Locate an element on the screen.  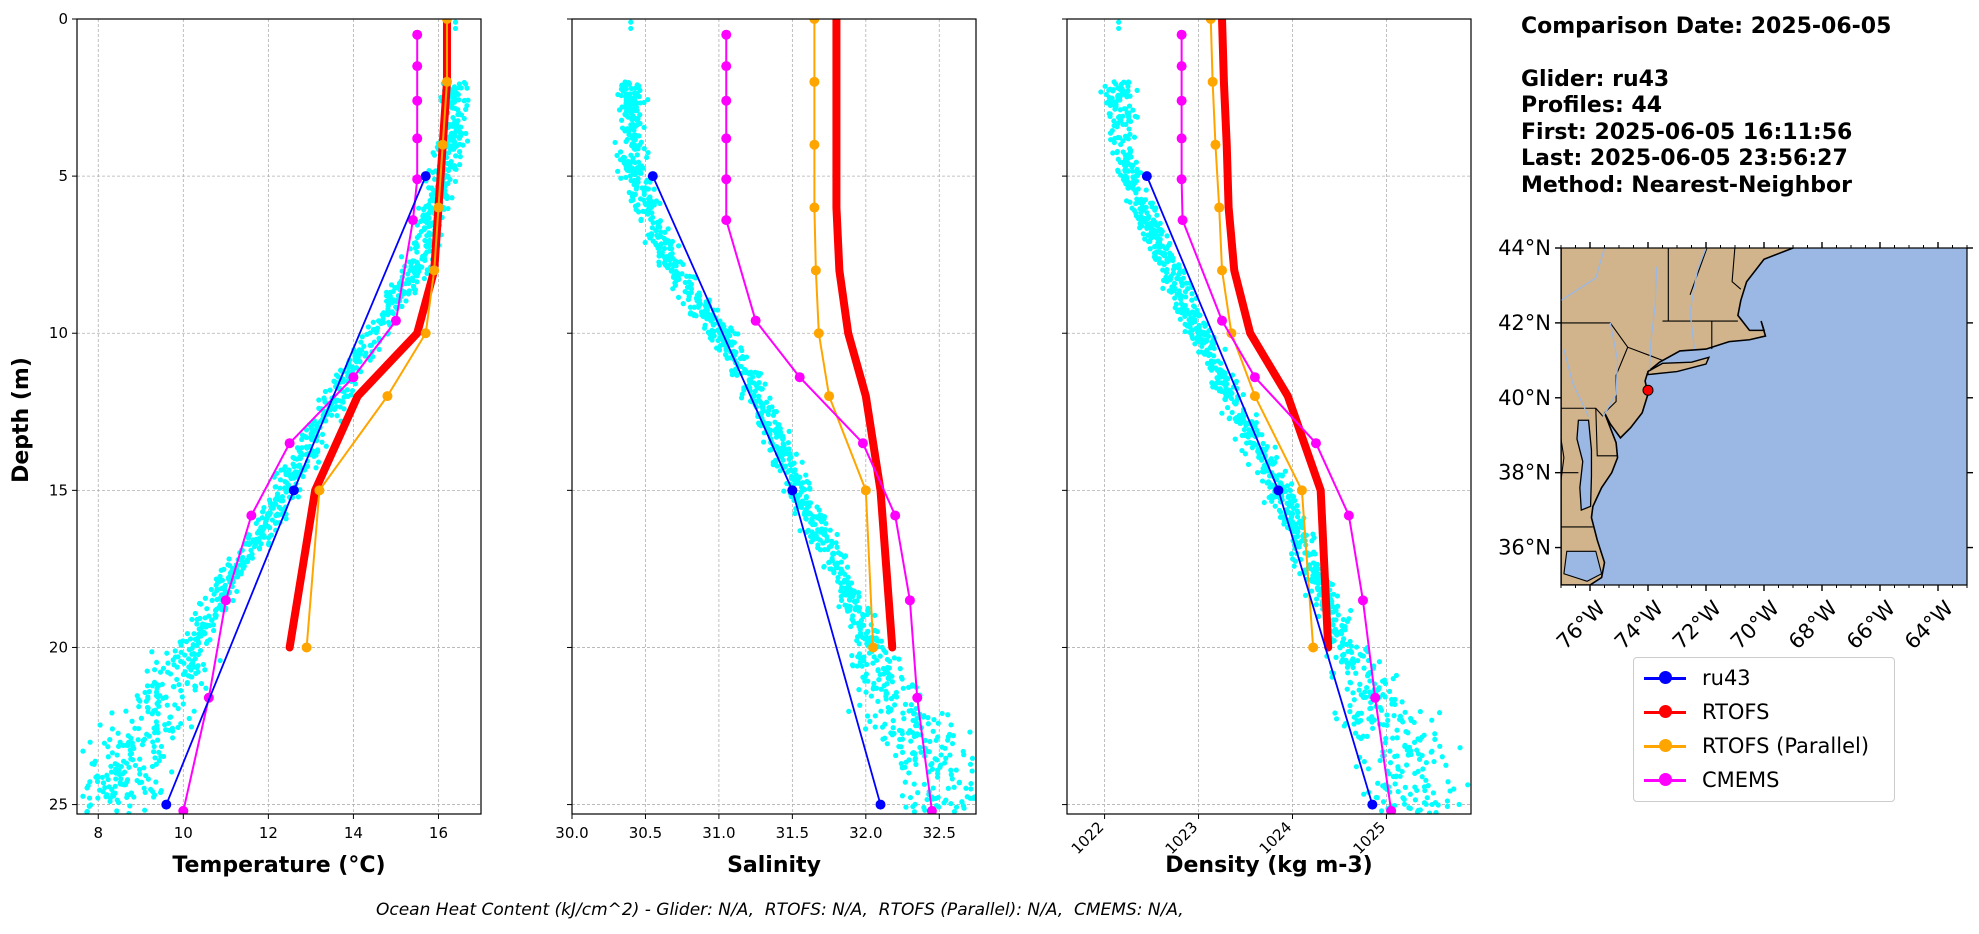
first-time: First: 2025-06-05 16:11:56 is located at coordinates (1687, 132).